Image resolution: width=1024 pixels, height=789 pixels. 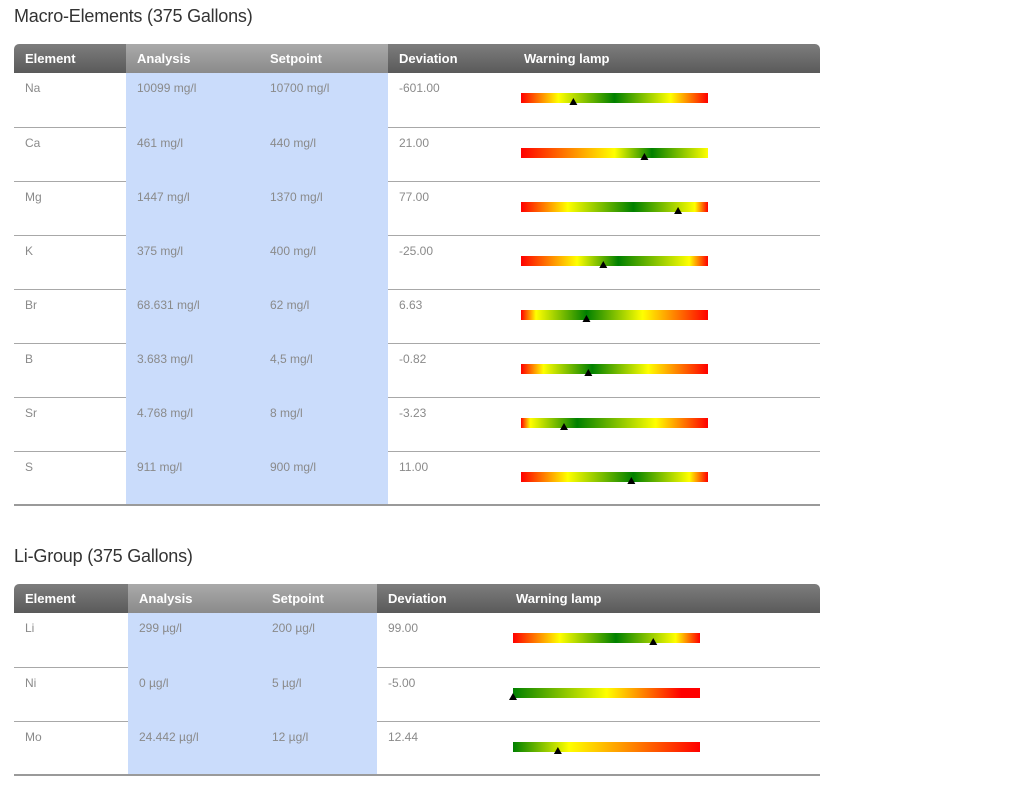 What do you see at coordinates (71, 694) in the screenshot?
I see `cell-element: Ni` at bounding box center [71, 694].